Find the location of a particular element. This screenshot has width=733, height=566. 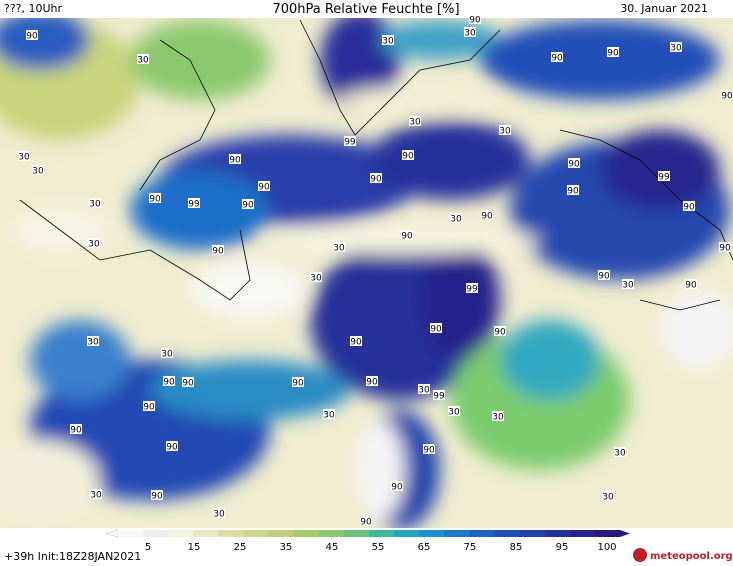

logo-icon is located at coordinates (640, 555).